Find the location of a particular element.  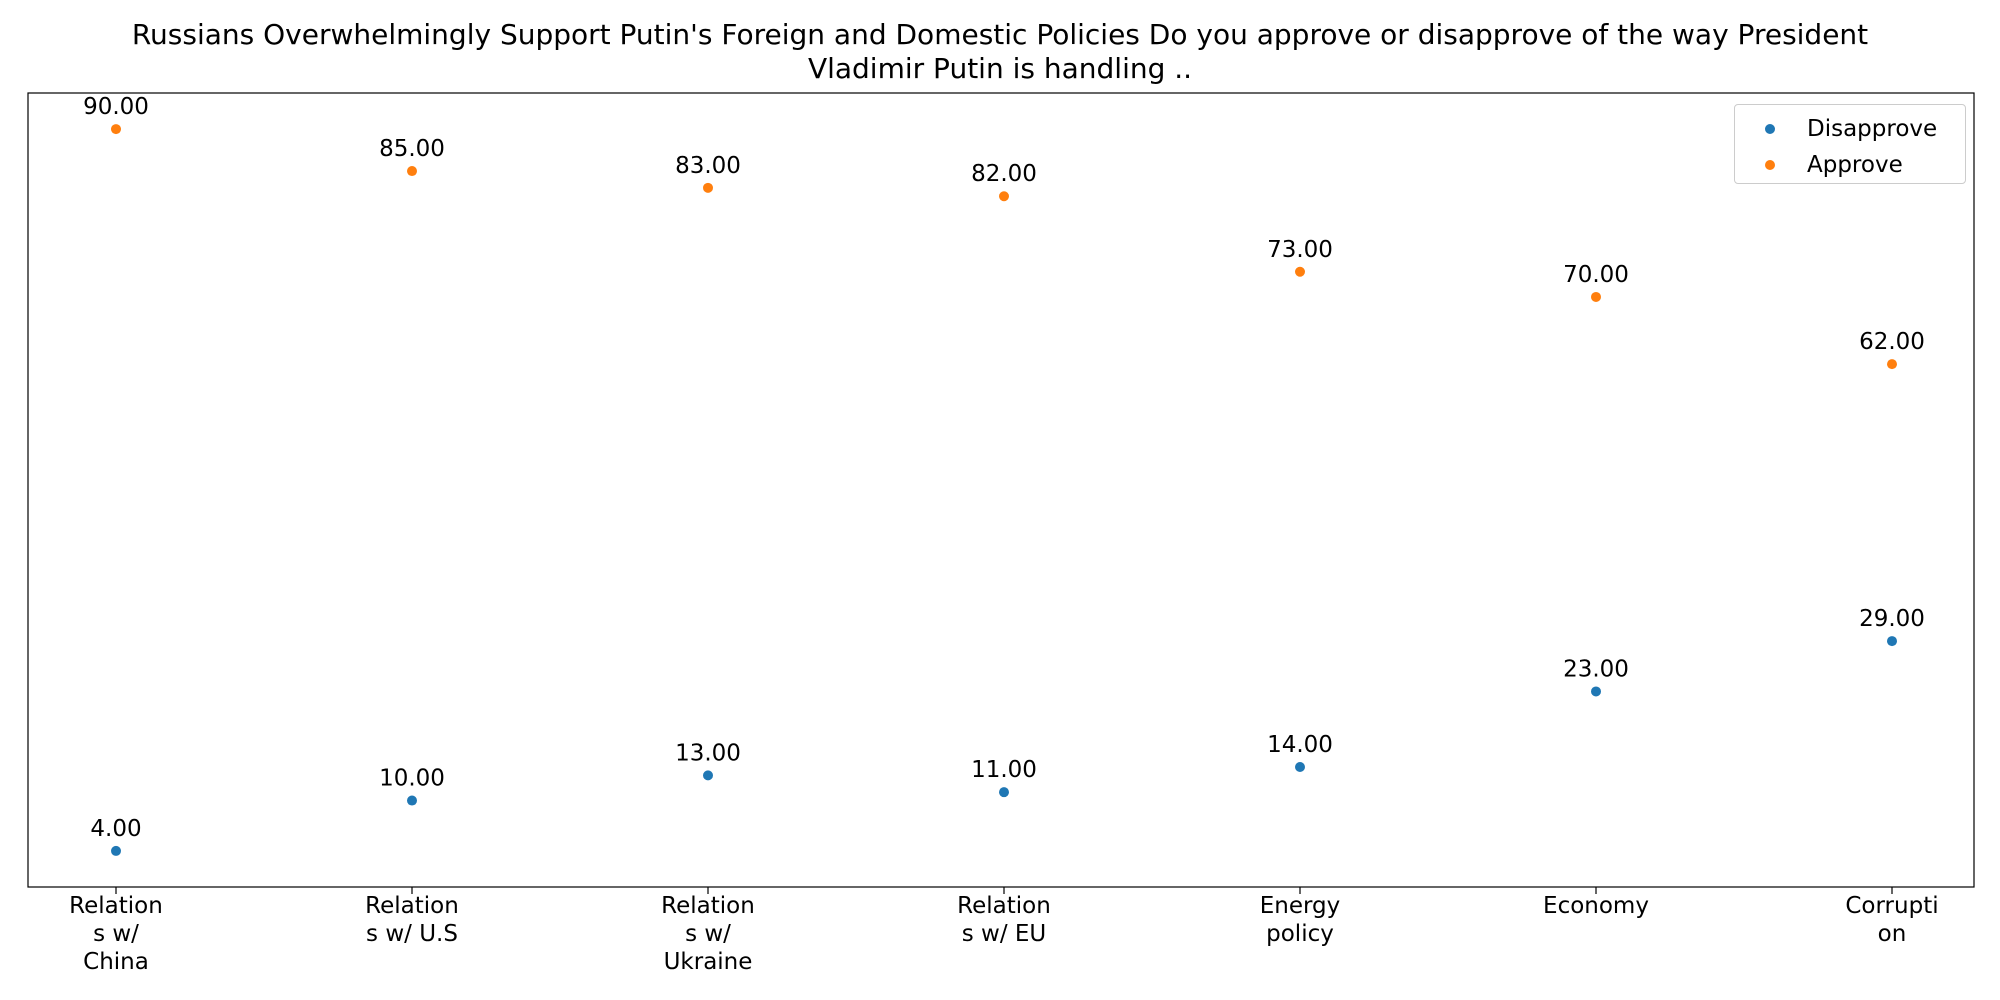

x-tick-label-line: s w/ U.S is located at coordinates (412, 934).